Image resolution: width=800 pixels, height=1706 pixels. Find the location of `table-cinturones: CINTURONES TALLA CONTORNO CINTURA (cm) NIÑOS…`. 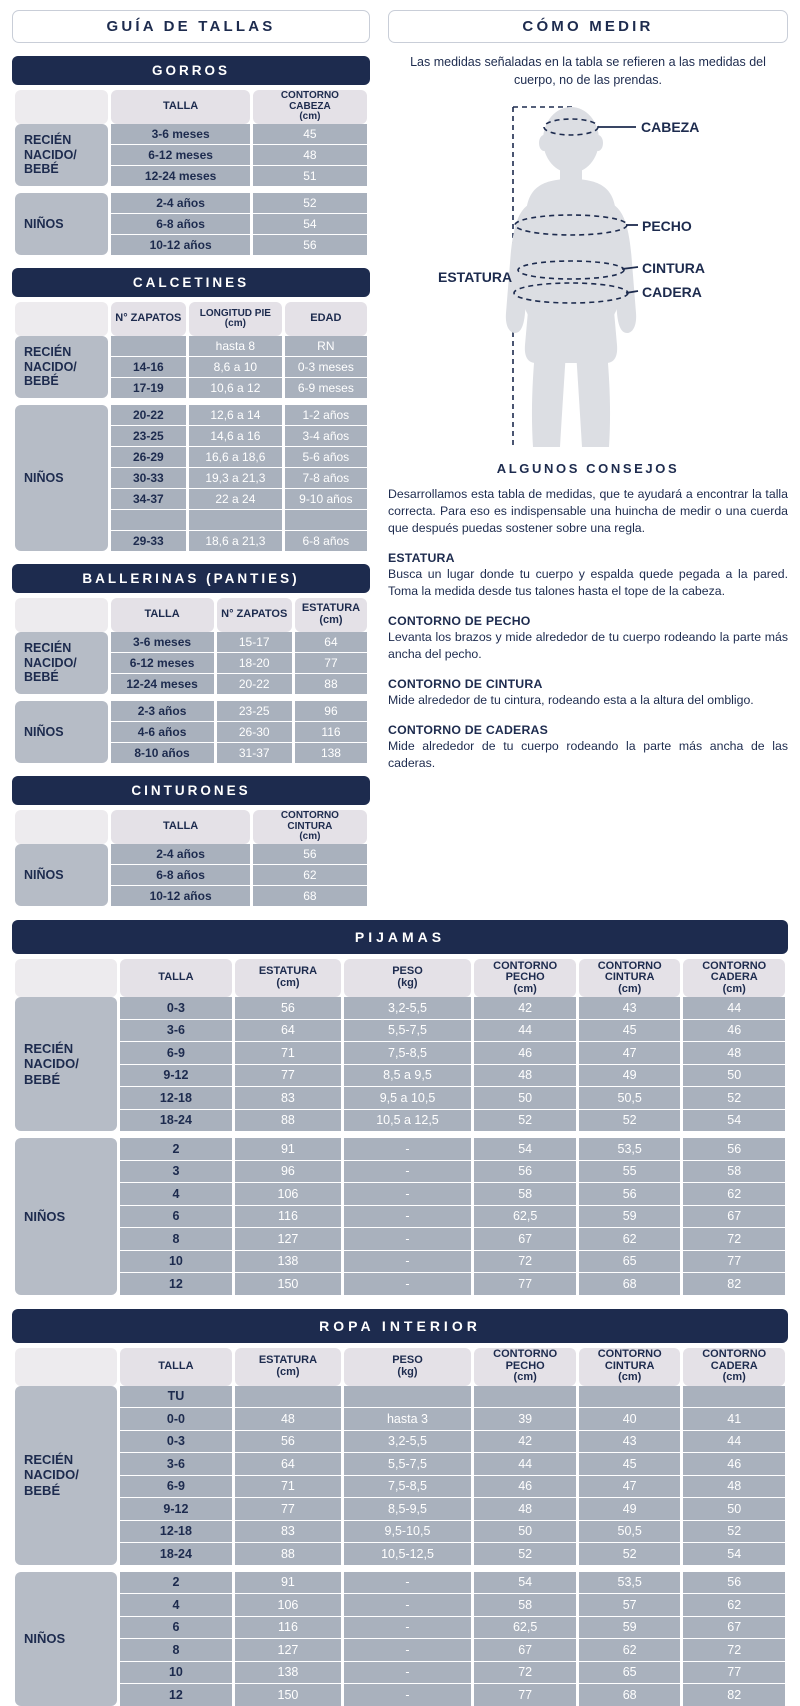

table-cinturones: CINTURONES TALLA CONTORNO CINTURA (cm) NIÑOS… is located at coordinates (191, 841).